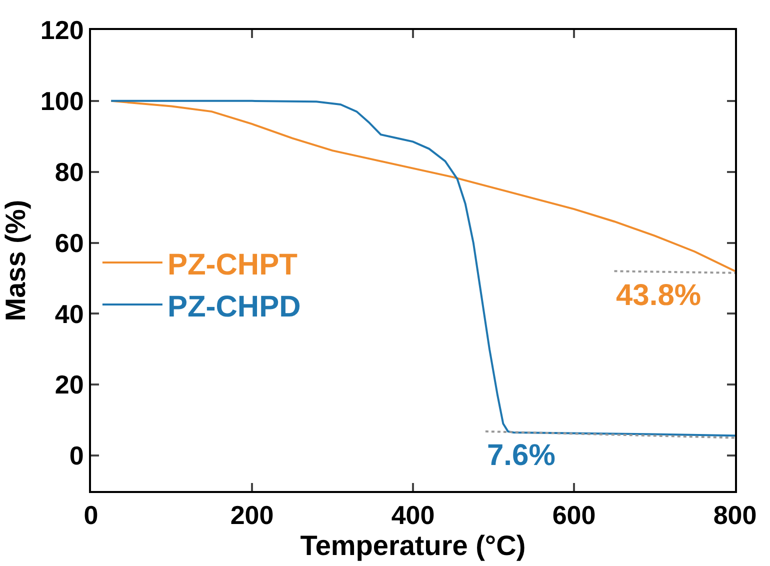 The image size is (770, 566). Describe the element at coordinates (76, 455) in the screenshot. I see `y-tick-label: 0` at that location.